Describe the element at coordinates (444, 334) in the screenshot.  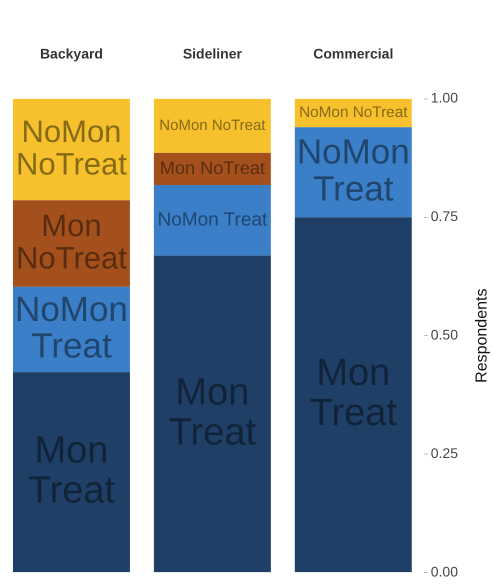
I see `y-tick-label: 0.50` at that location.